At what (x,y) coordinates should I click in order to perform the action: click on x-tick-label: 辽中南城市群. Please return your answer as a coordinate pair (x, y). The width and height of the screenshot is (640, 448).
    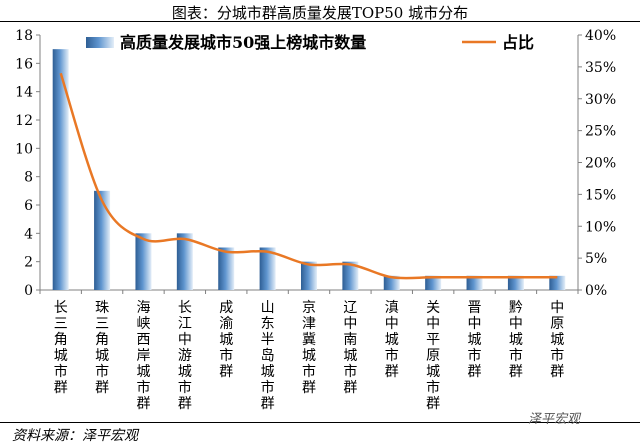
    Looking at the image, I should click on (350, 348).